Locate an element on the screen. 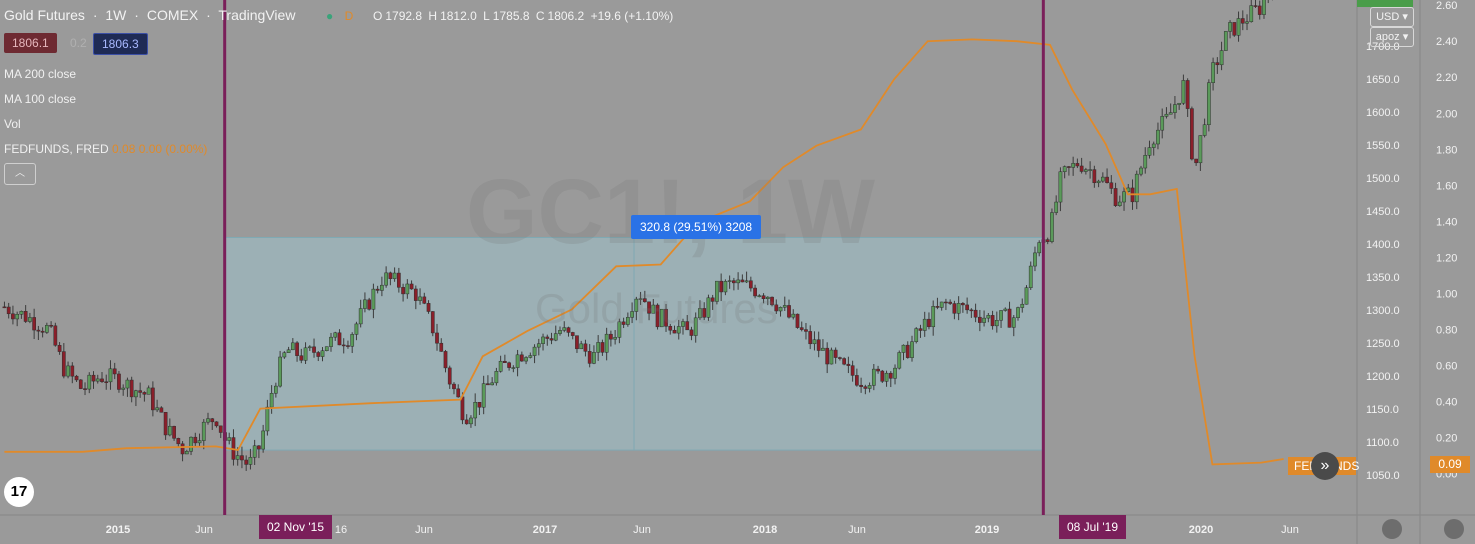 This screenshot has width=1475, height=544. measure-label: 320.8 (29.51%) 3208 is located at coordinates (696, 227).